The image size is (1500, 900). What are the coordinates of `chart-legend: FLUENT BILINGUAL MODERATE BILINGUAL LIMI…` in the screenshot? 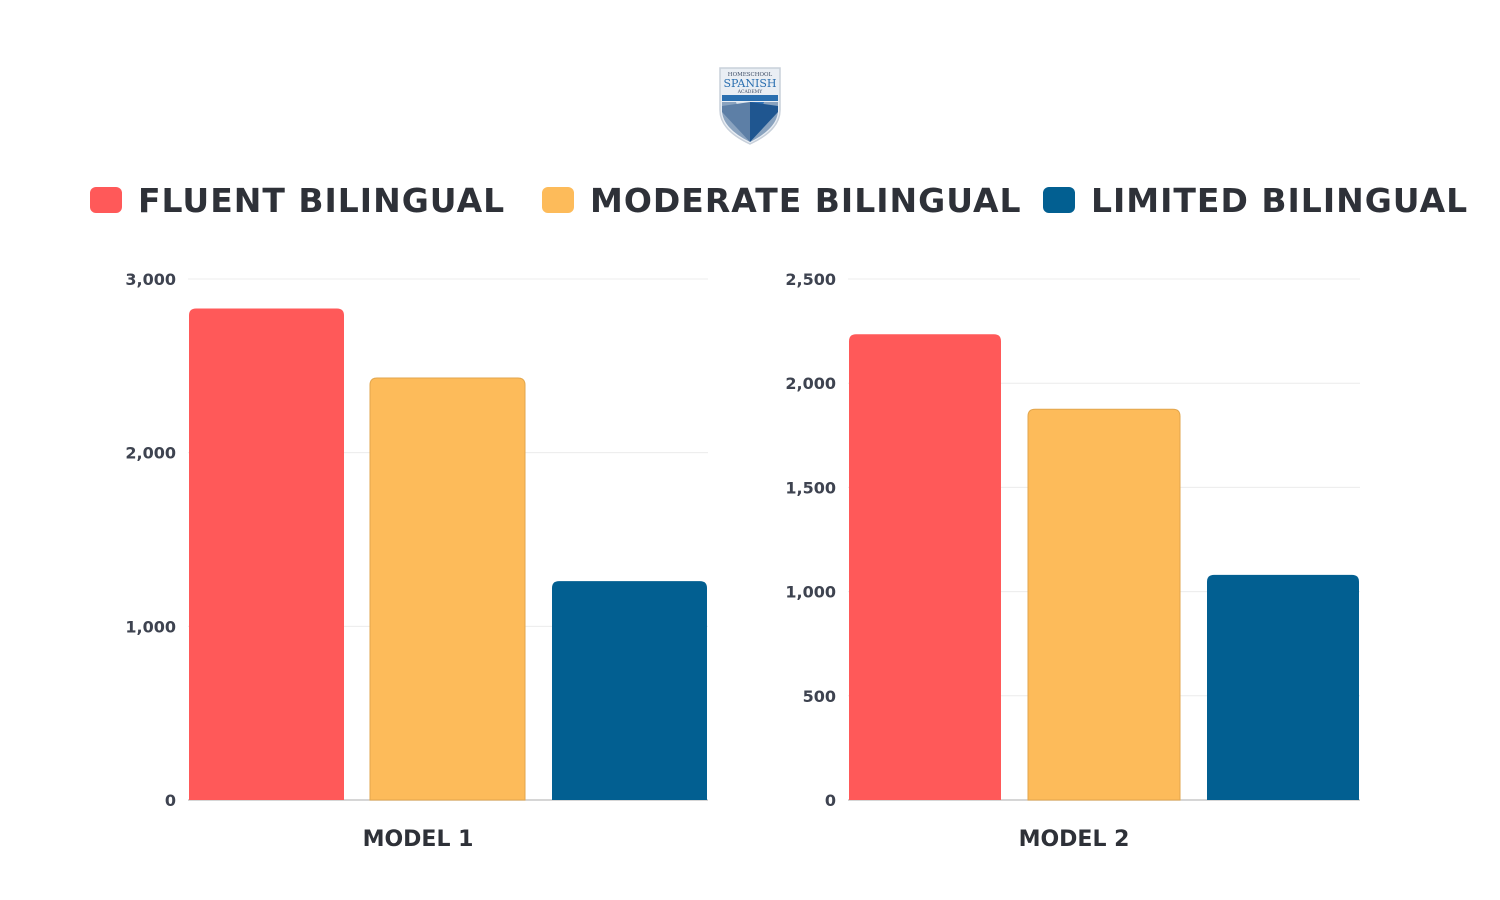 It's located at (750, 200).